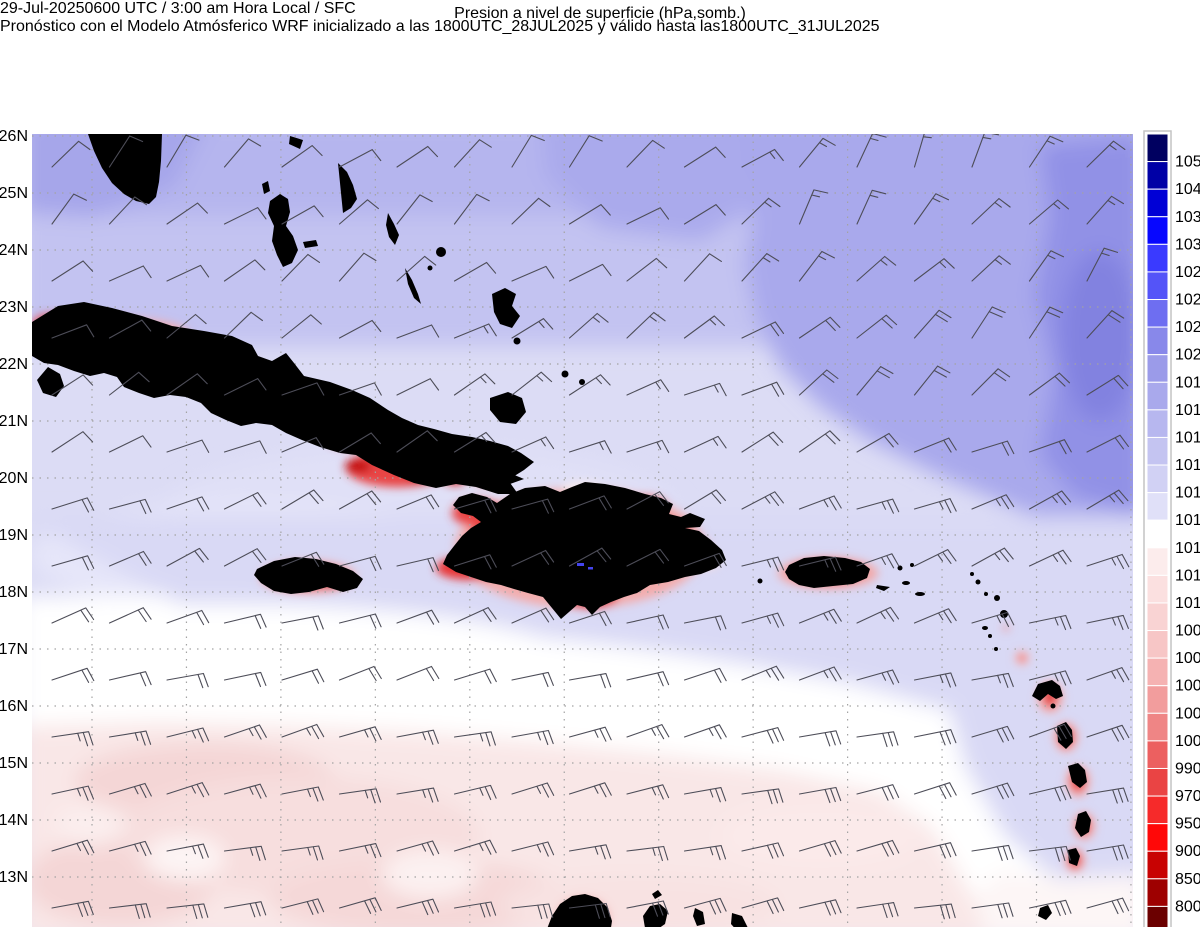  Describe the element at coordinates (1187, 382) in the screenshot. I see `colorbar-level-label: 1019` at that location.